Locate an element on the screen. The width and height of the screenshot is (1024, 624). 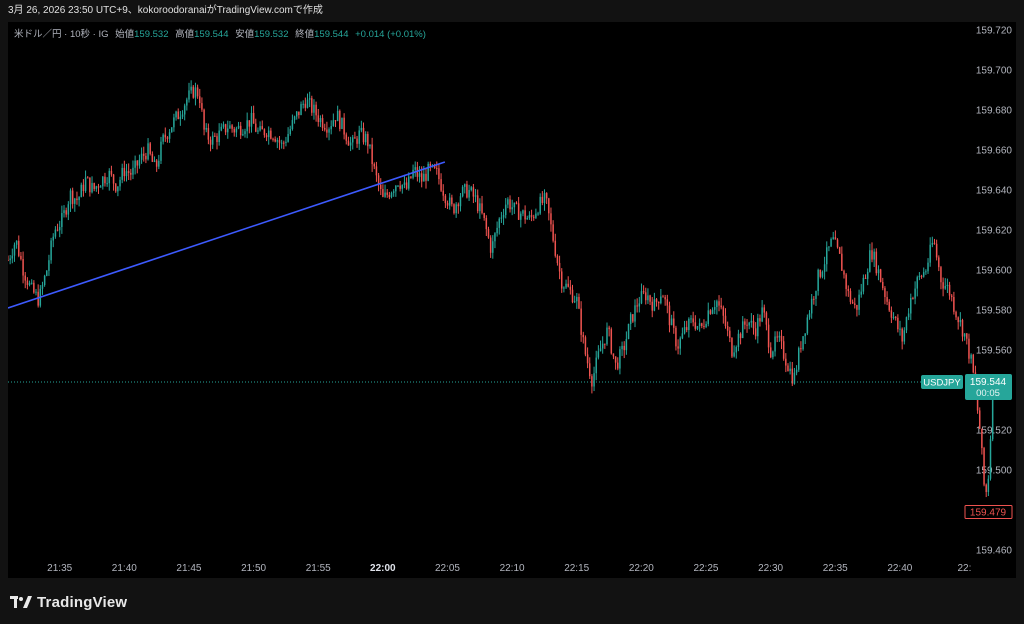
legend-symbol: 米ドル／円 · 10秒 · IG is located at coordinates (61, 34).